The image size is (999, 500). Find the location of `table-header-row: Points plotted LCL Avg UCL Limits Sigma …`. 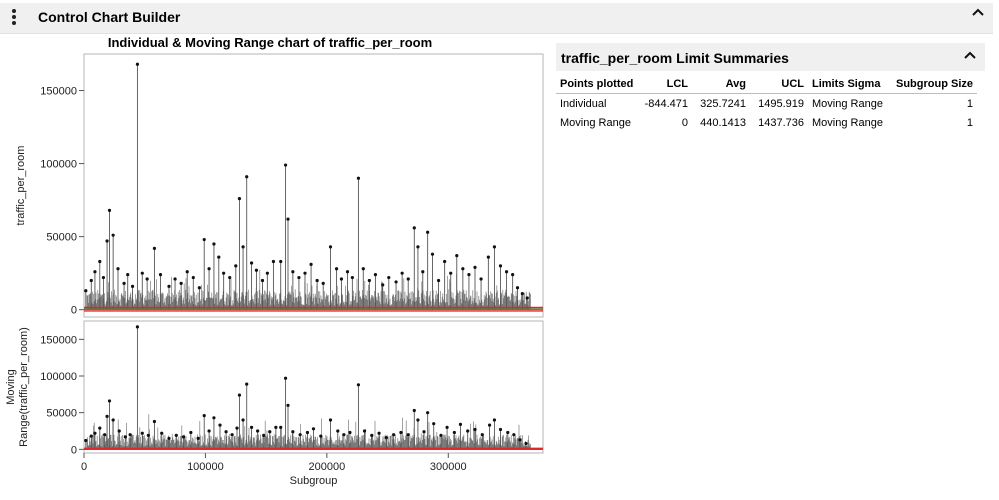

table-header-row: Points plotted LCL Avg UCL Limits Sigma … is located at coordinates (766, 84).